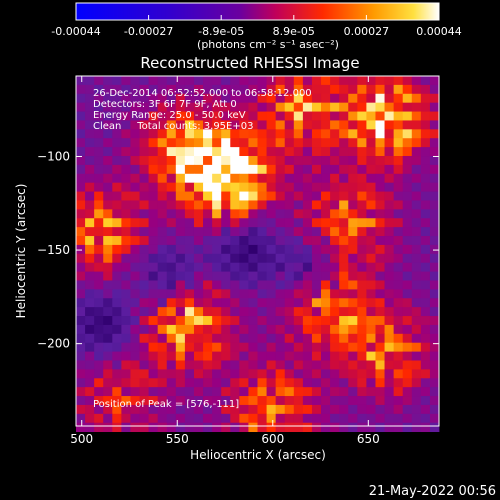  I want to click on colorbar-tick-label: 0.00044, so click(439, 31).